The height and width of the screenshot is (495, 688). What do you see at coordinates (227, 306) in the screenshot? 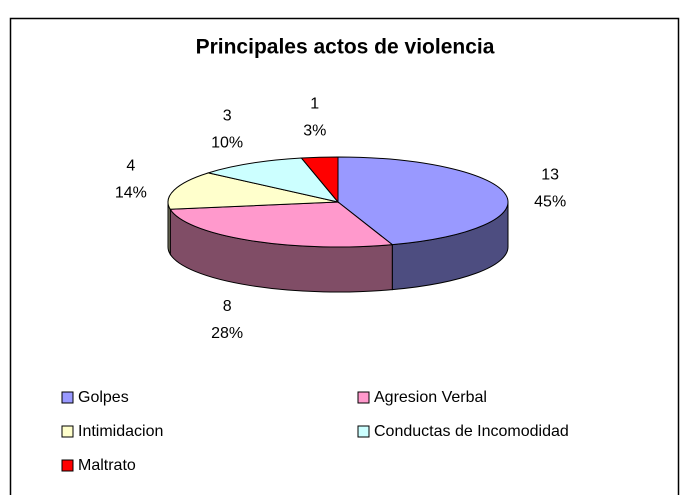
I see `data-label: 8` at bounding box center [227, 306].